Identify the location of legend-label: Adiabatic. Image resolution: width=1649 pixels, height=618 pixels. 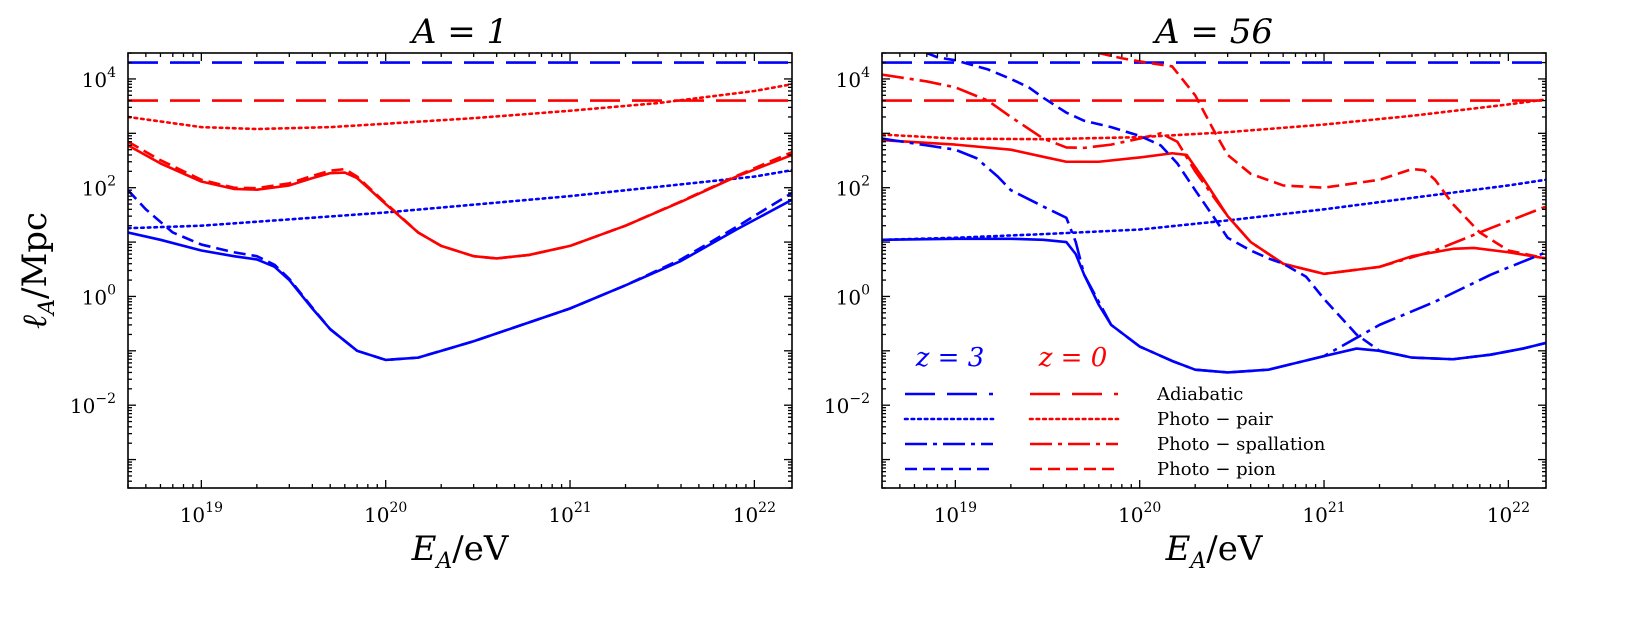
(1199, 394).